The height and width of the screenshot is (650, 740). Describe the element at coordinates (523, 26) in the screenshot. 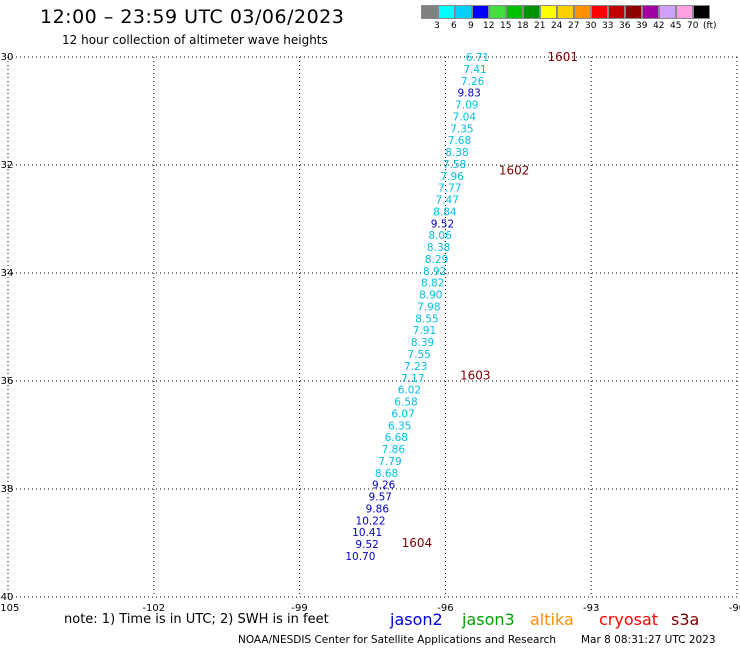

I see `colorbar-tick-label: 18` at that location.